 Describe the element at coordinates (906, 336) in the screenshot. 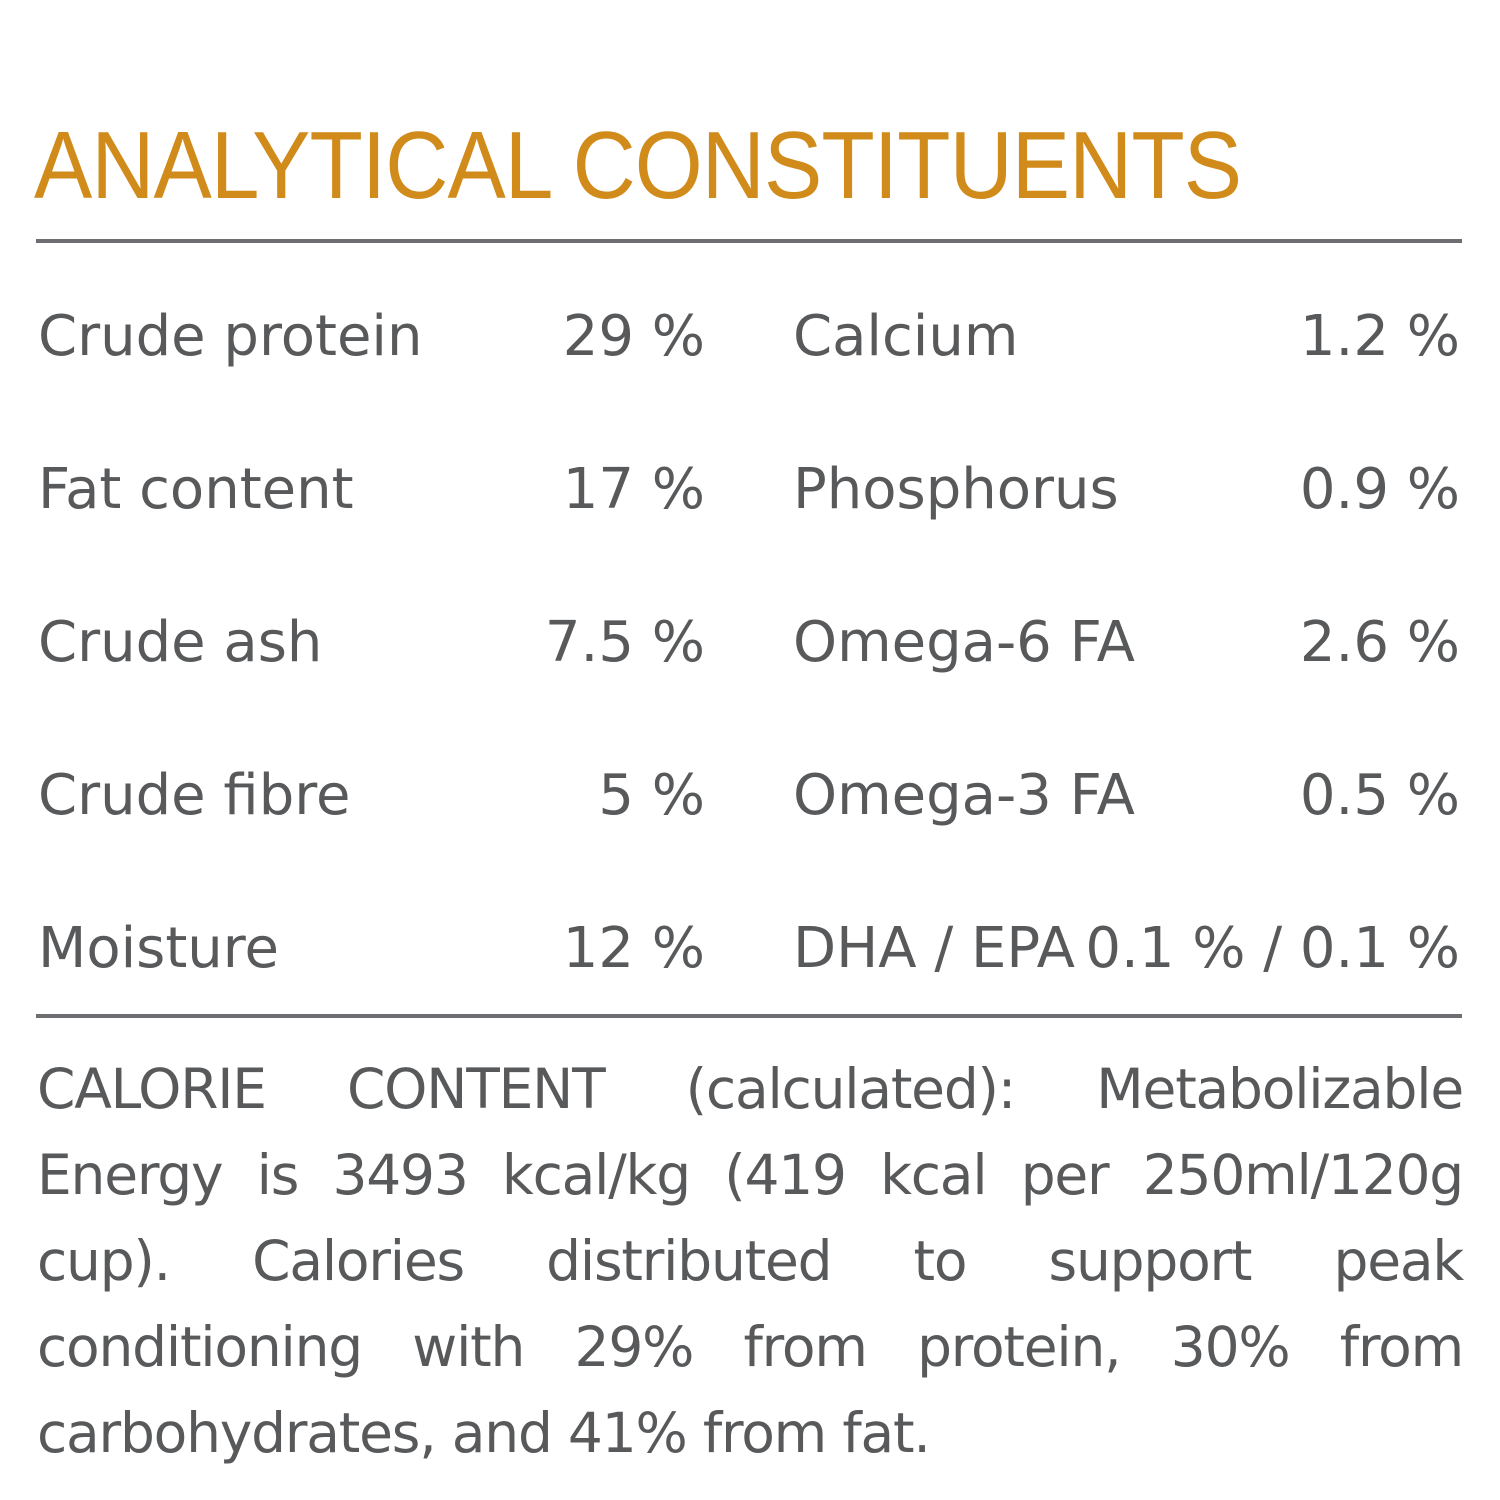

I see `constituent-label: Calcium` at that location.